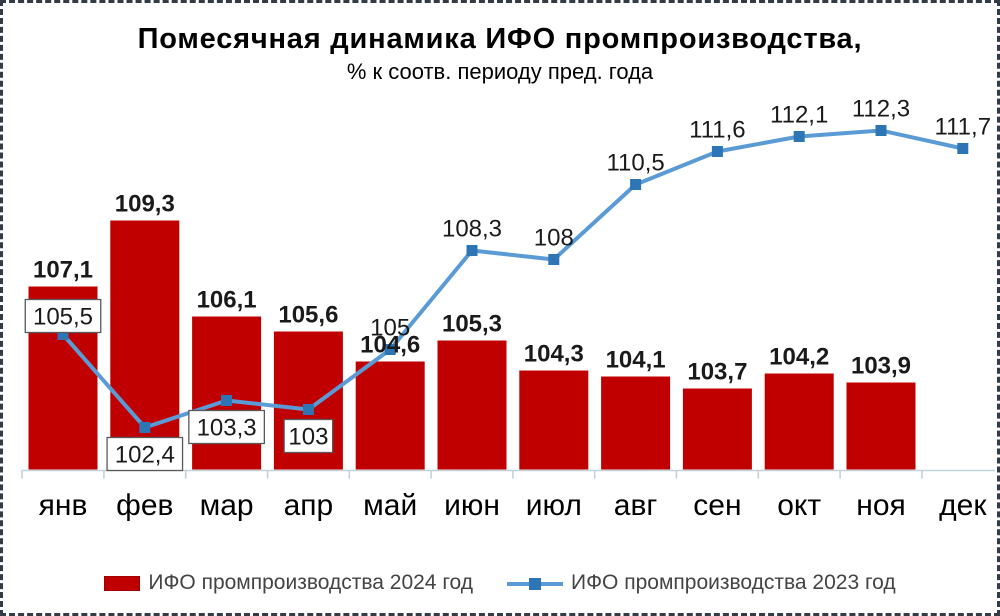 This screenshot has height=616, width=1000. I want to click on line-point-авг, so click(636, 184).